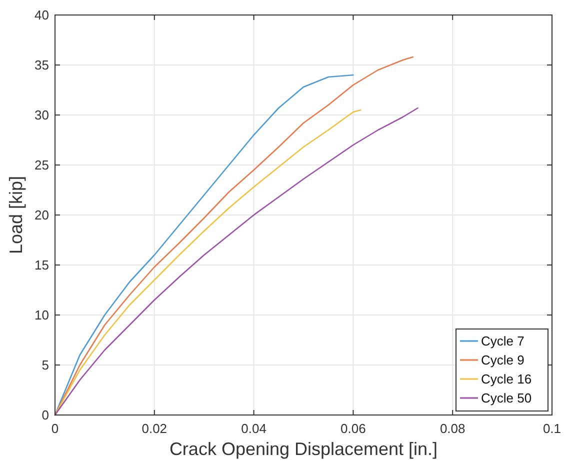 This screenshot has height=469, width=568. Describe the element at coordinates (41, 115) in the screenshot. I see `y-tick-label: 30` at that location.